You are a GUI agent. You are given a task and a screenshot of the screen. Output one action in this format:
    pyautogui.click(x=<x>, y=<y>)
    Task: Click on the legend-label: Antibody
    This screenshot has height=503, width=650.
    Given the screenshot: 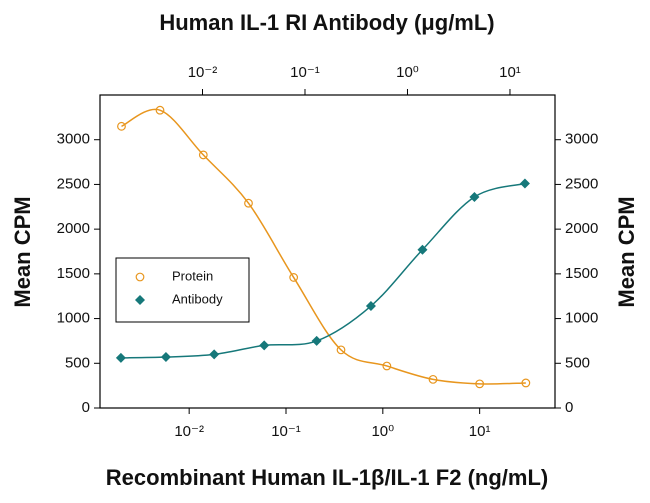 What is the action you would take?
    pyautogui.click(x=197, y=298)
    